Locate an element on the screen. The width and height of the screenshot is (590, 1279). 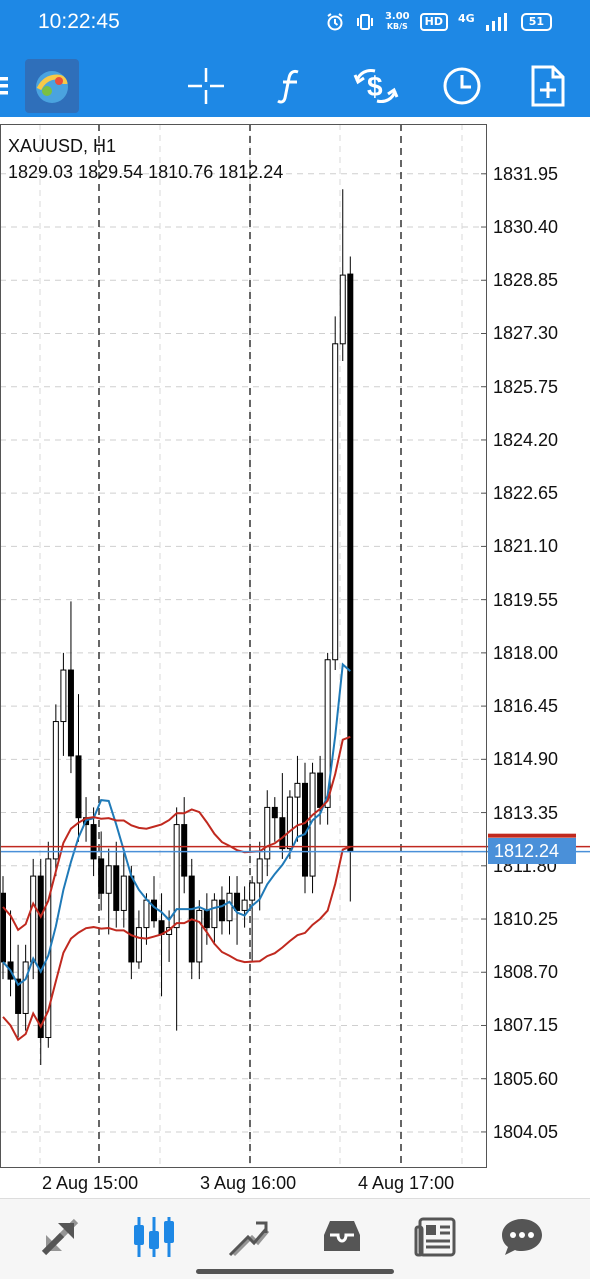
y-tick-label: 1830.40 is located at coordinates (526, 227).